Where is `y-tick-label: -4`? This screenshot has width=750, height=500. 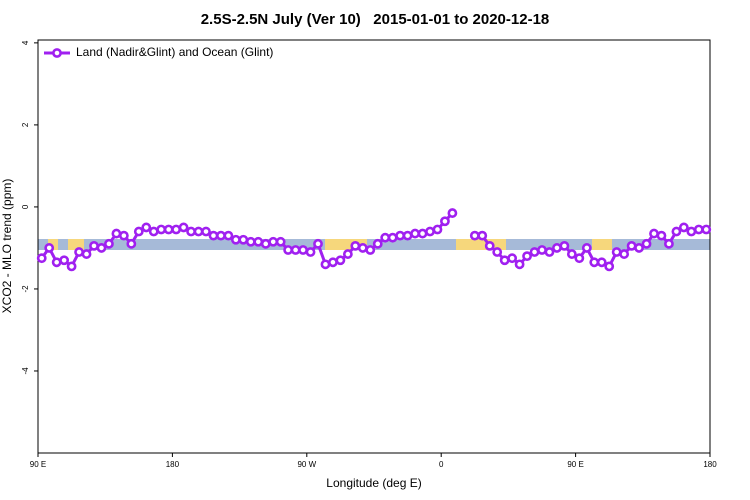
y-tick-label: -4 is located at coordinates (25, 371).